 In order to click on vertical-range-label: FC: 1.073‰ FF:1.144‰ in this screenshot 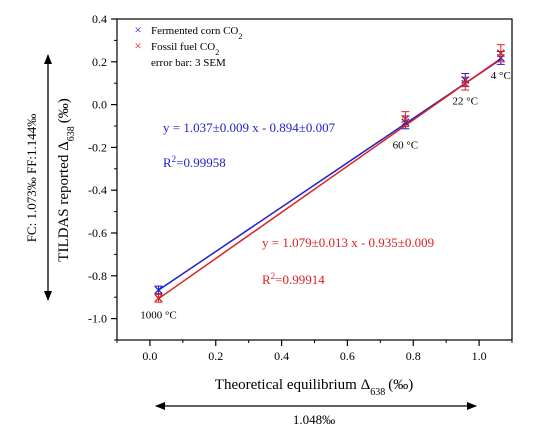, I will do `click(31, 178)`.